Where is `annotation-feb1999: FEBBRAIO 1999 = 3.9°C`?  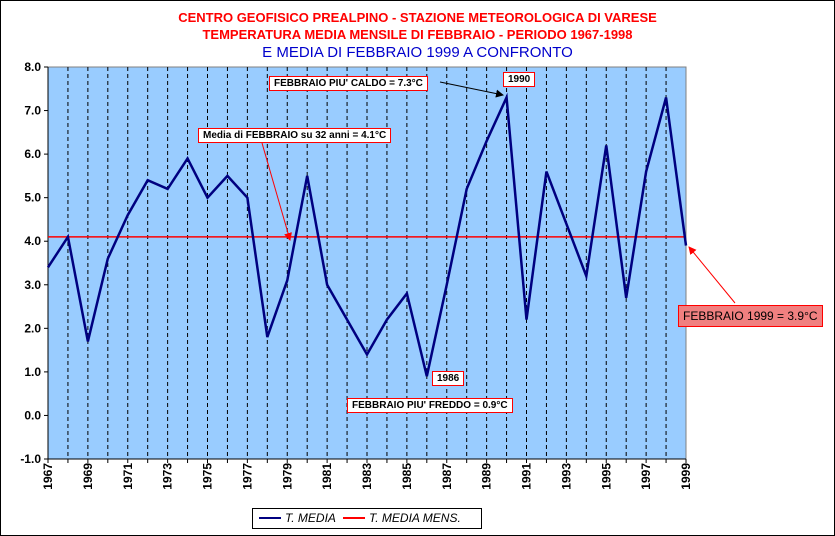 annotation-feb1999: FEBBRAIO 1999 = 3.9°C is located at coordinates (750, 316).